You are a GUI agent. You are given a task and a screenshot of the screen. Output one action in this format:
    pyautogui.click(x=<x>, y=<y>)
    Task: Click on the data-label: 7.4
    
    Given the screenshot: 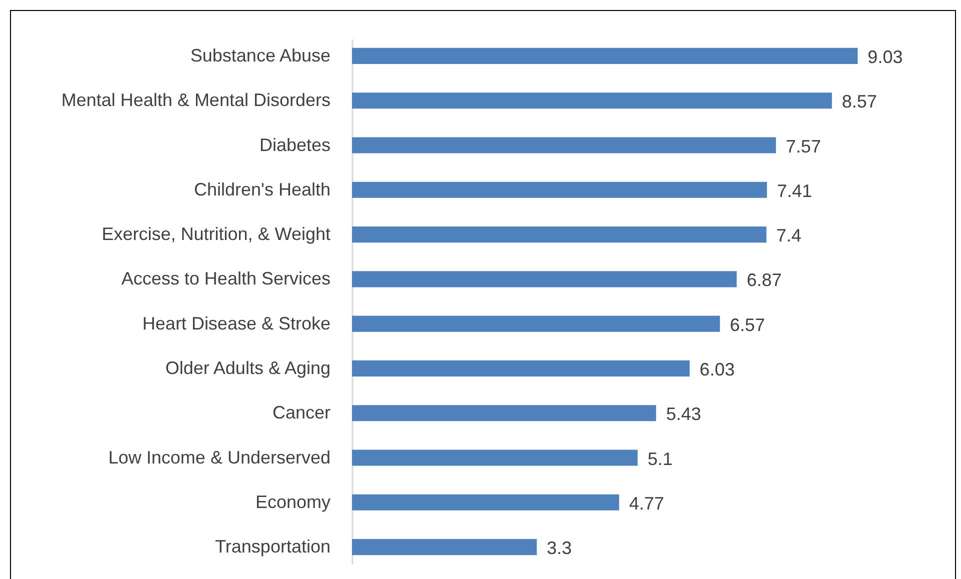 What is the action you would take?
    pyautogui.click(x=789, y=236)
    